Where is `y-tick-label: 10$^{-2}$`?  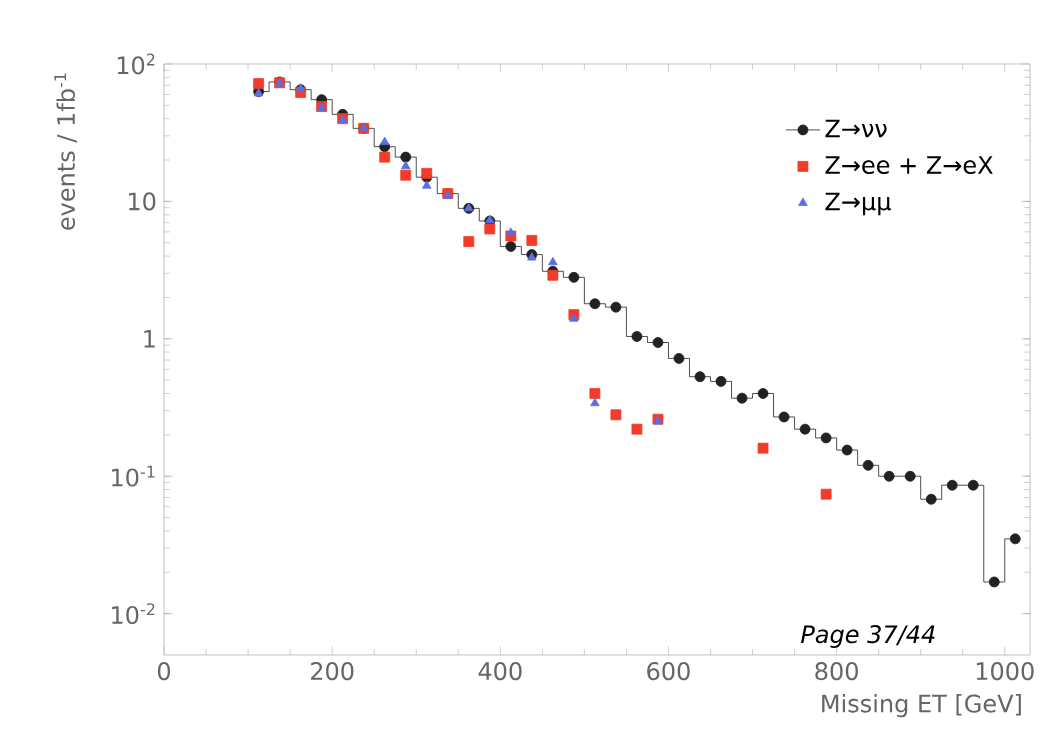
y-tick-label: 10$^{-2}$ is located at coordinates (133, 614).